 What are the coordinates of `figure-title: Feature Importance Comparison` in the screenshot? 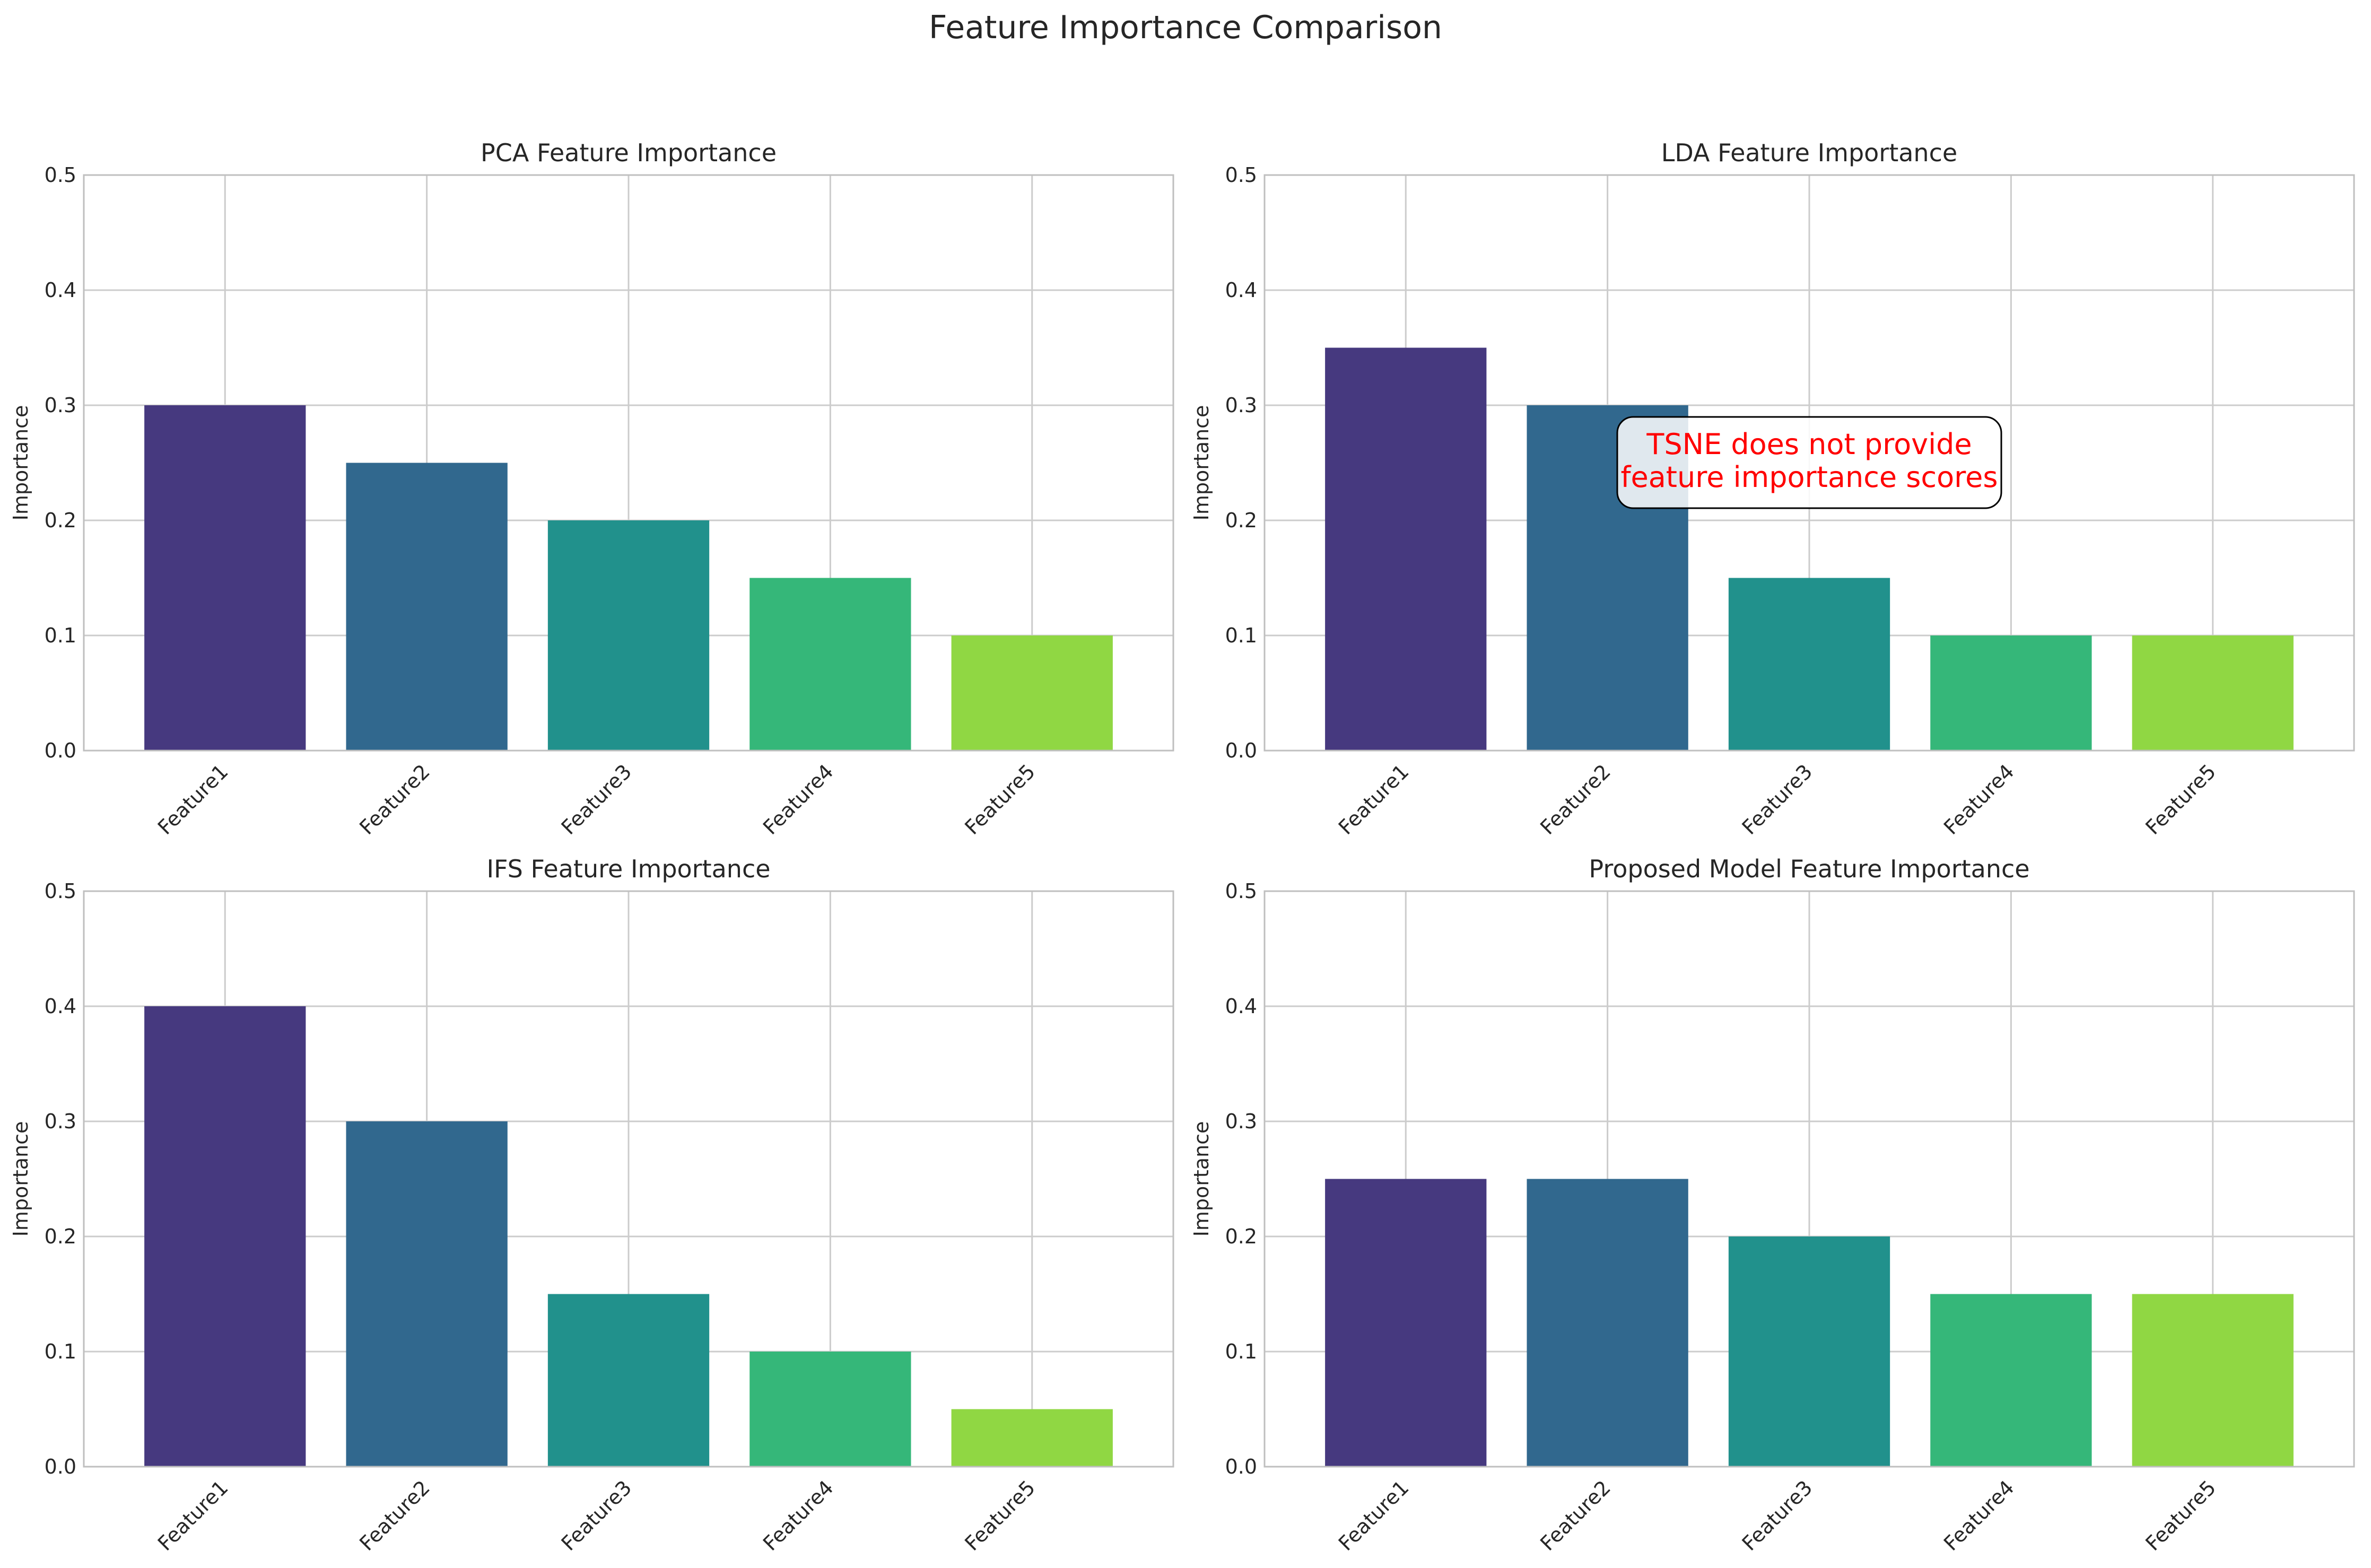 It's located at (1185, 28).